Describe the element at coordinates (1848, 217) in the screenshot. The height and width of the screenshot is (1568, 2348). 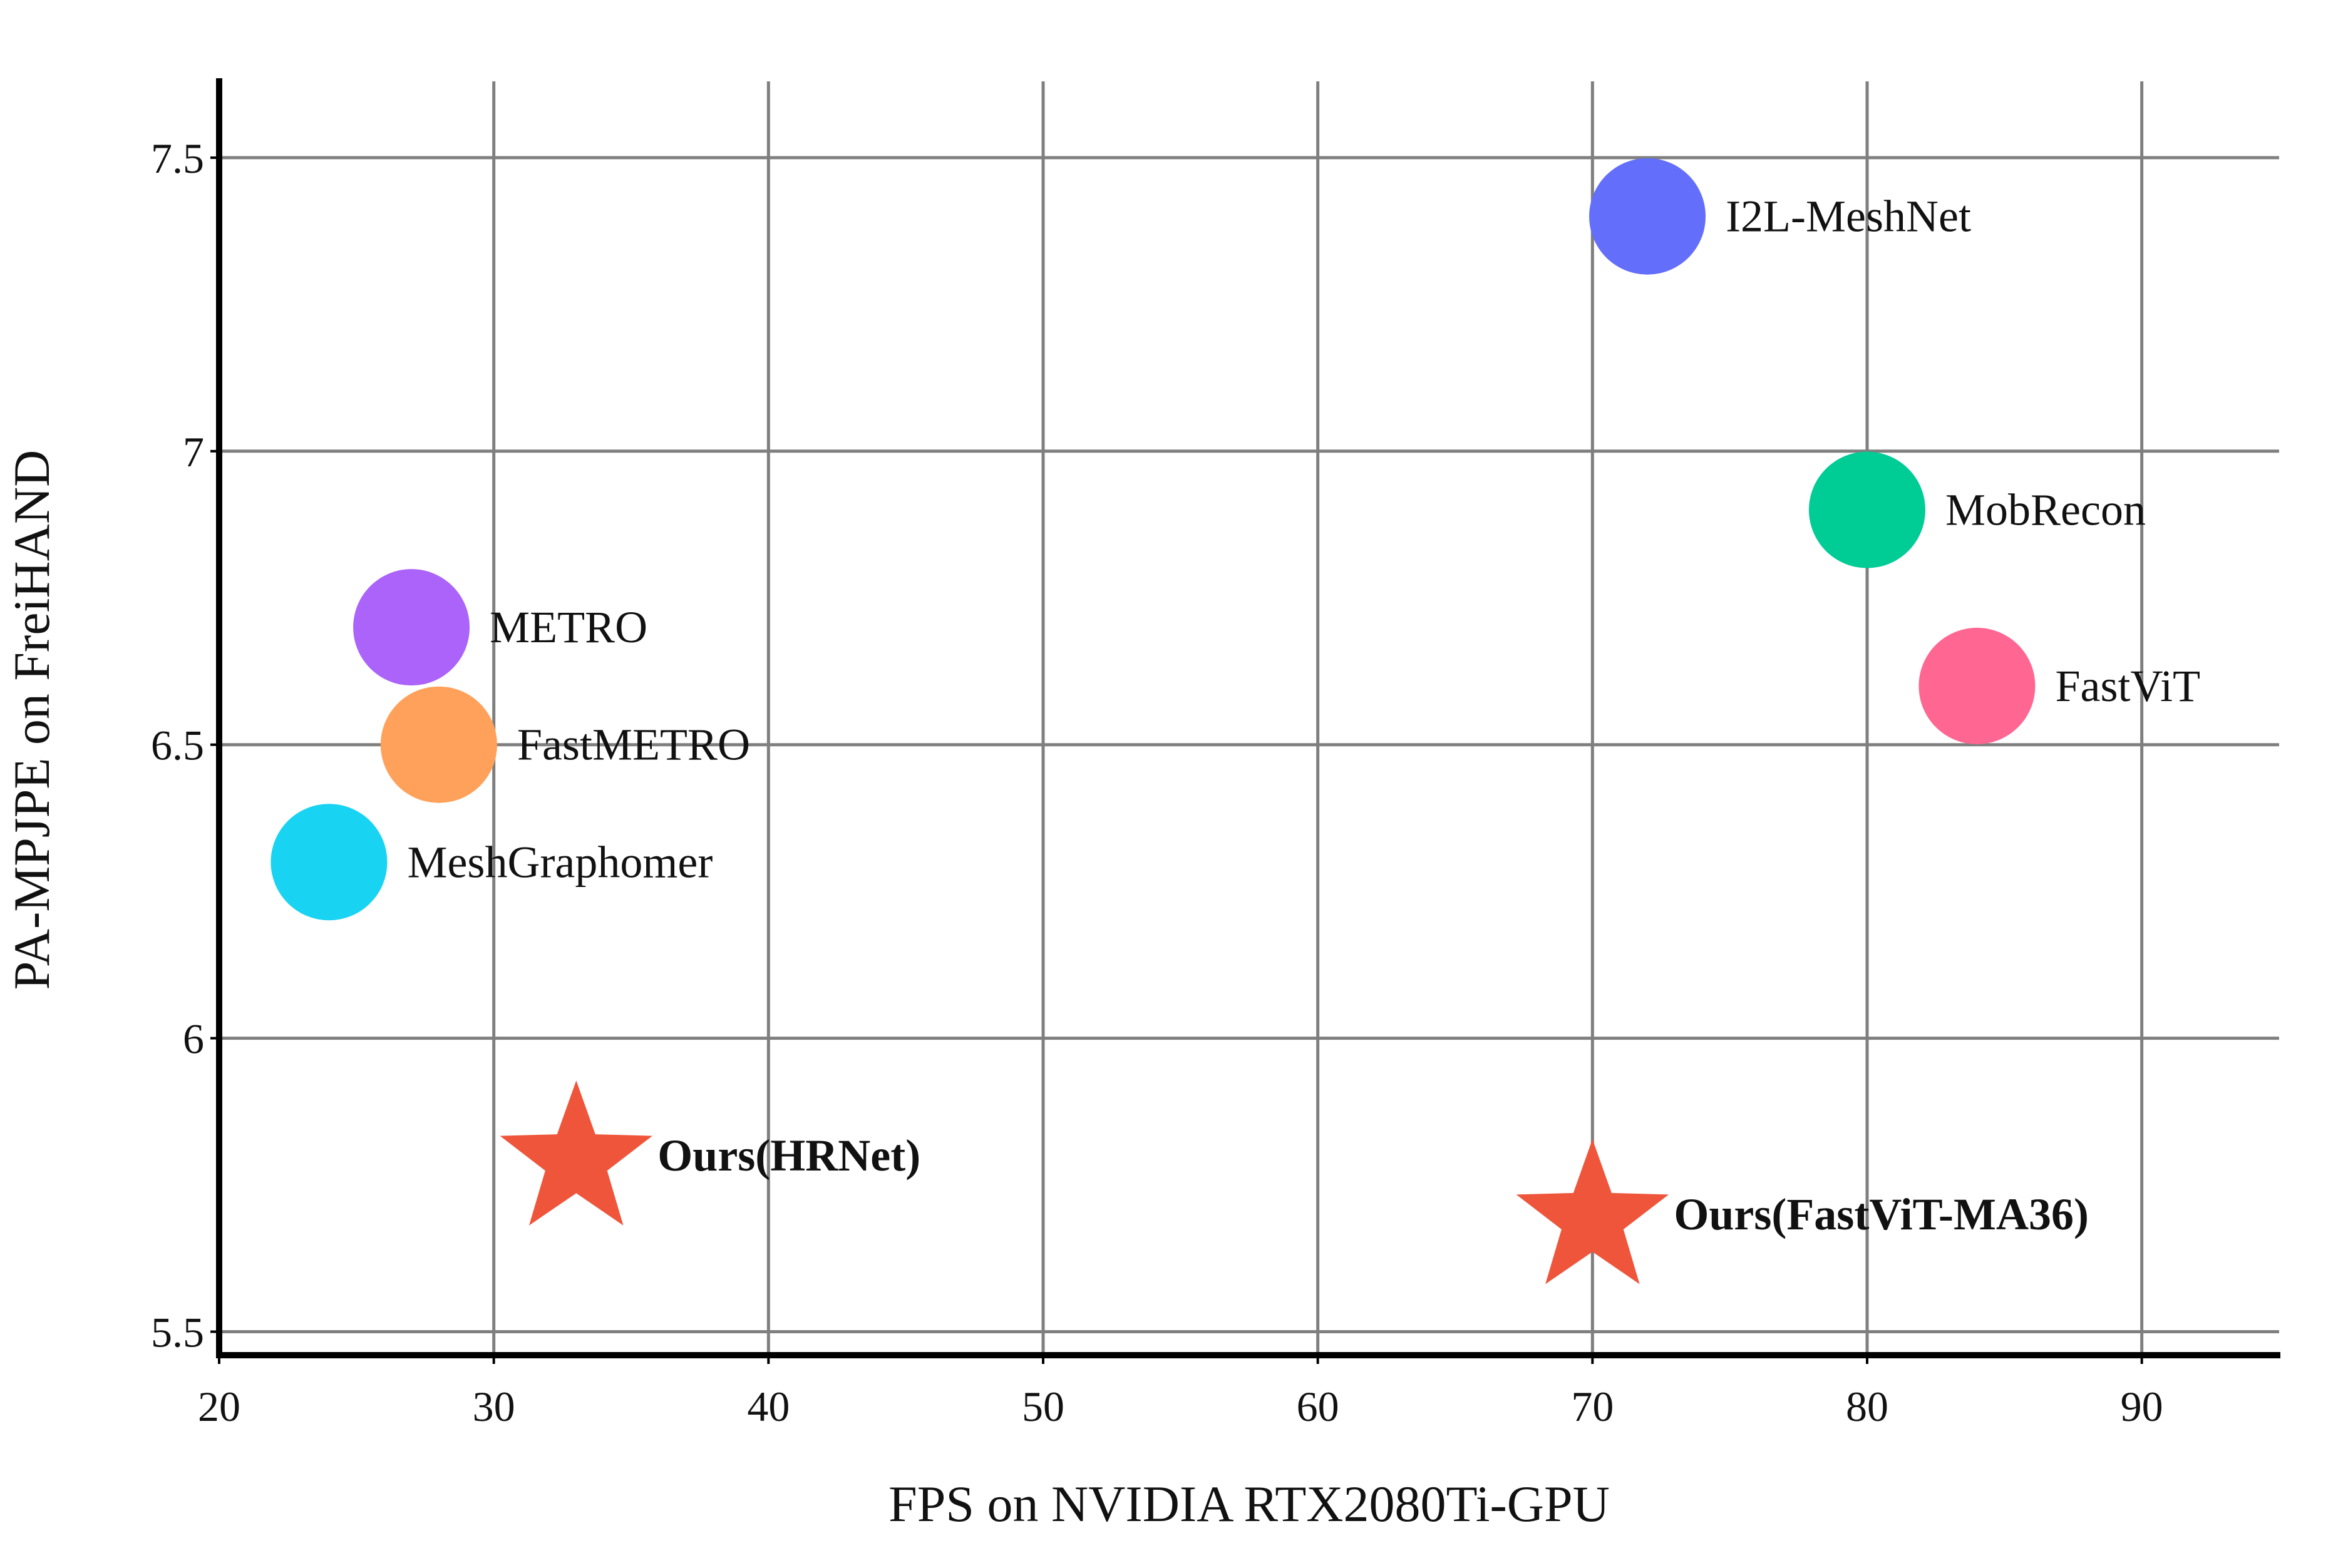
I see `point-label-i2l-meshnet: I2L-MeshNet` at that location.